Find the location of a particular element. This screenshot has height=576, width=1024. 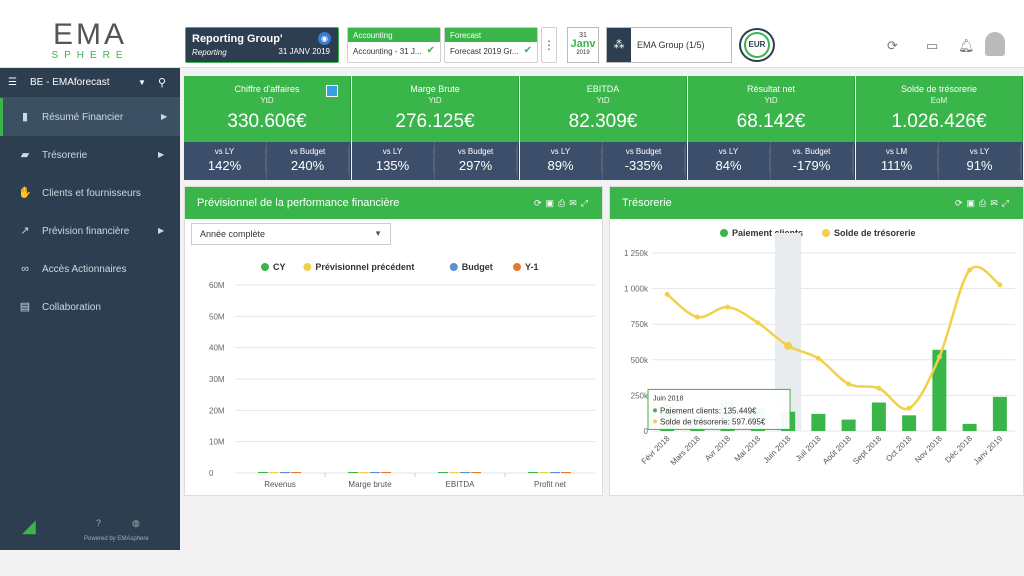

hamburger-icon: ☰ is located at coordinates (12, 82).